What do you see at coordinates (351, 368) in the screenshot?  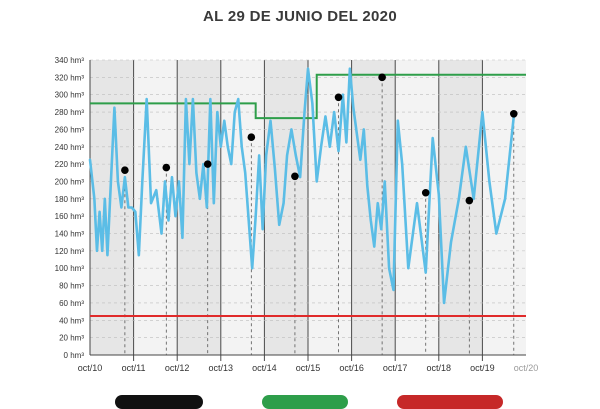 I see `x-tick-label: oct/16` at bounding box center [351, 368].